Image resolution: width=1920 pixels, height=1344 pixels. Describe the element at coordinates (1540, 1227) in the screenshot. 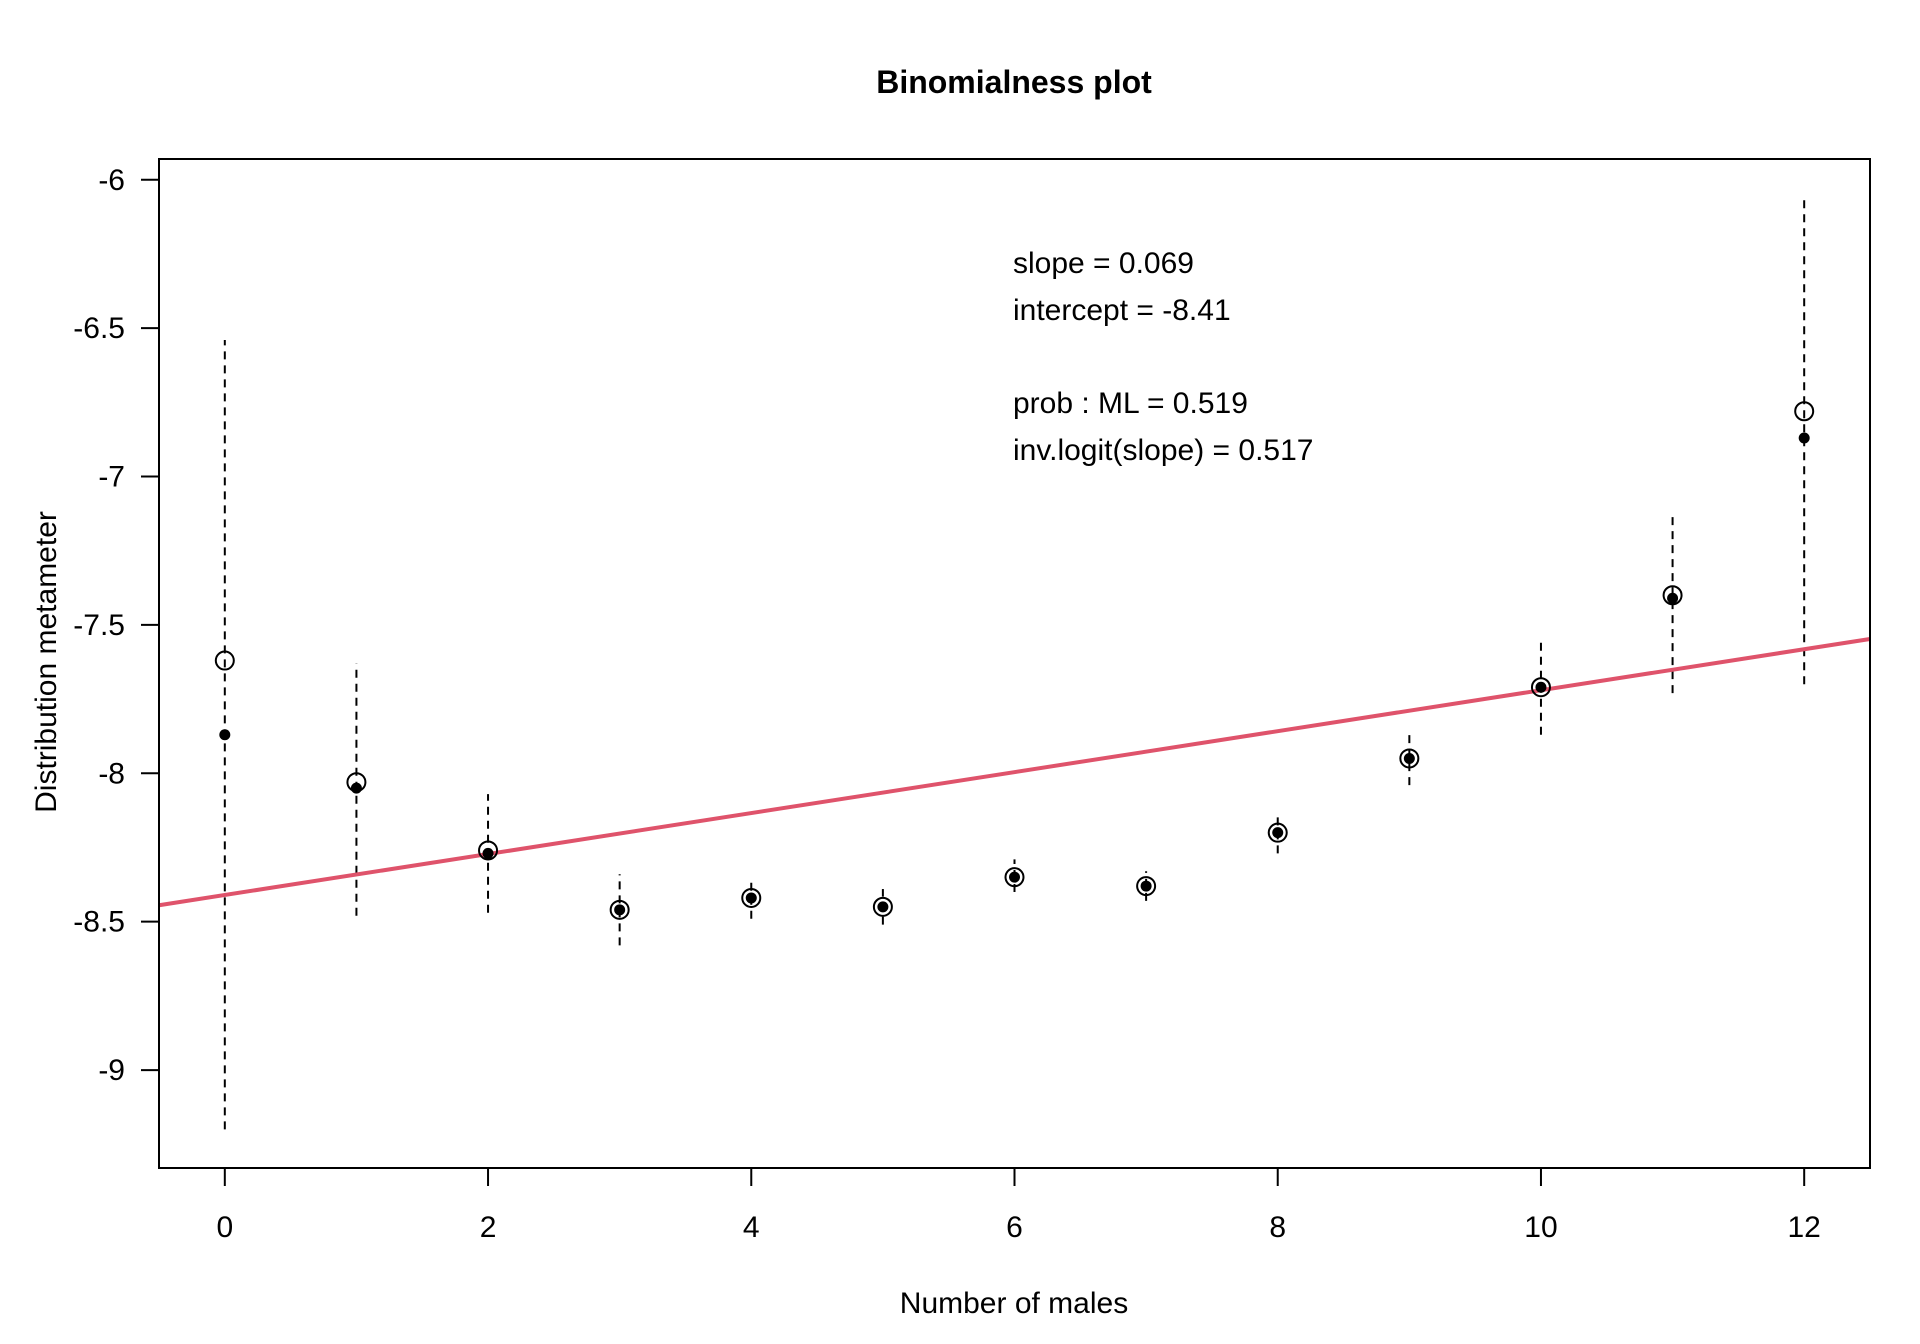

I see `x-tick-label: 10` at that location.